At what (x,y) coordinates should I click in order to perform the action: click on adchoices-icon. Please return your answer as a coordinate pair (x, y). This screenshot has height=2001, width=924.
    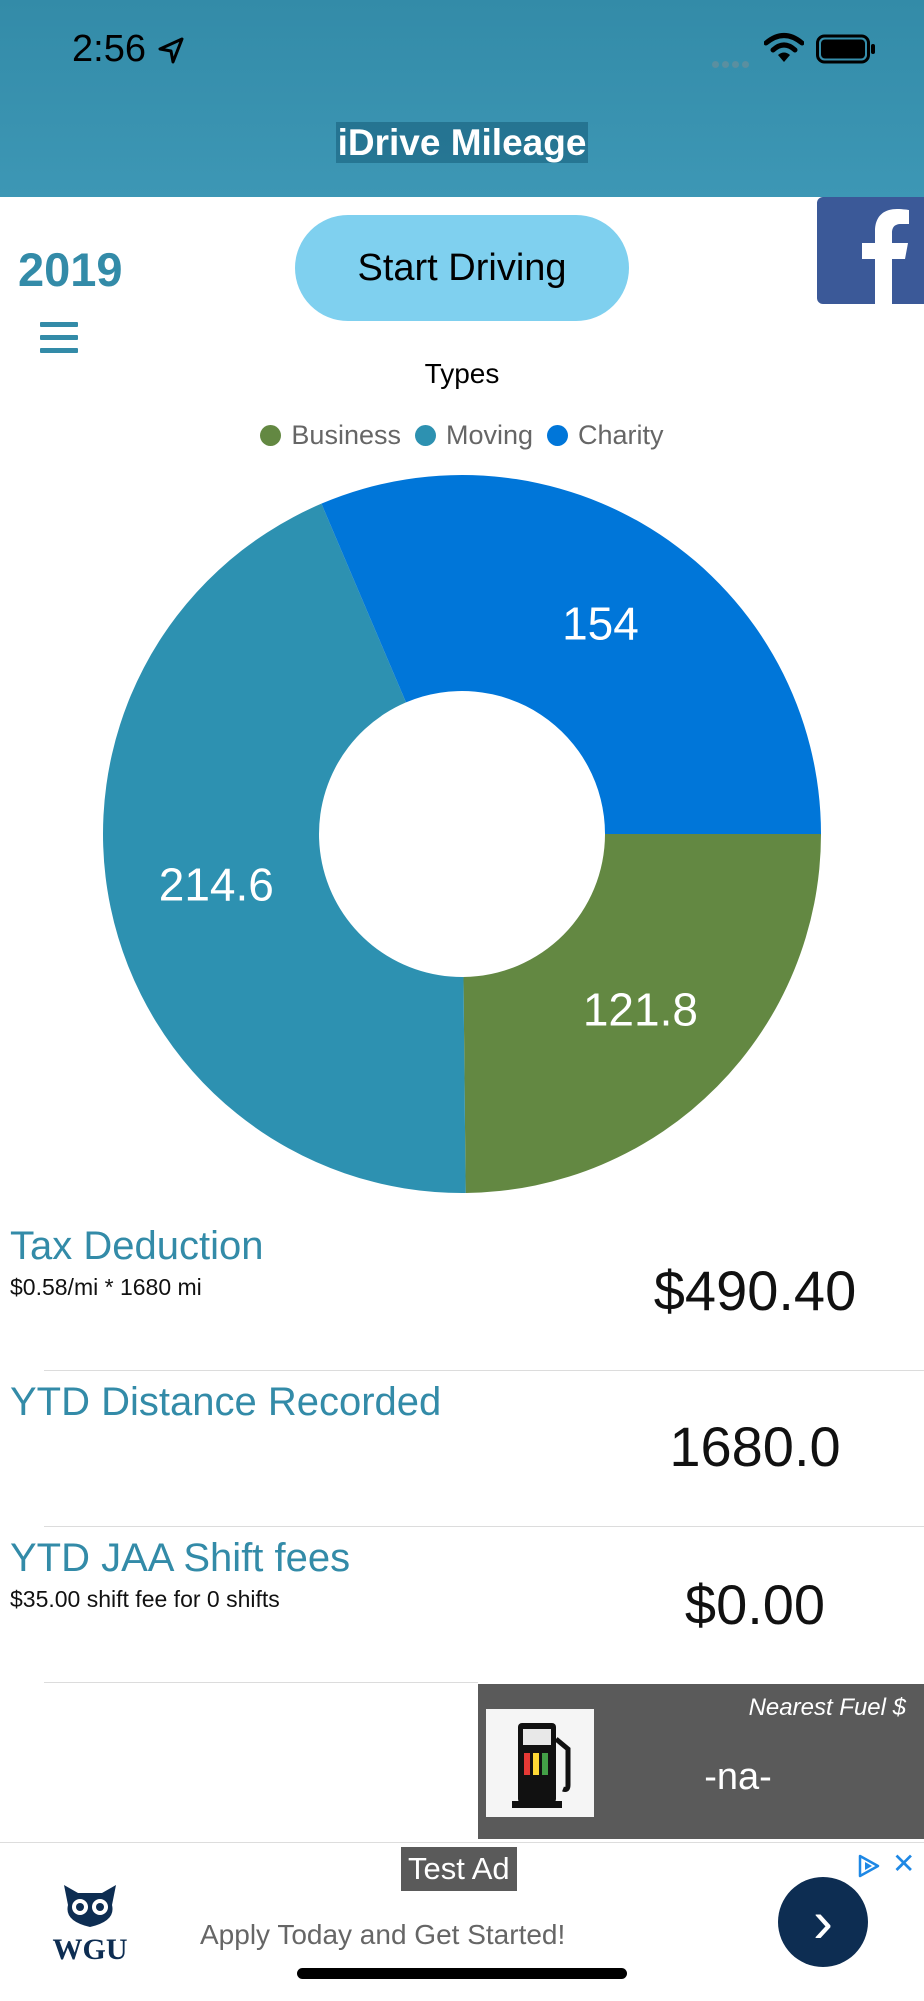
    Looking at the image, I should click on (869, 1866).